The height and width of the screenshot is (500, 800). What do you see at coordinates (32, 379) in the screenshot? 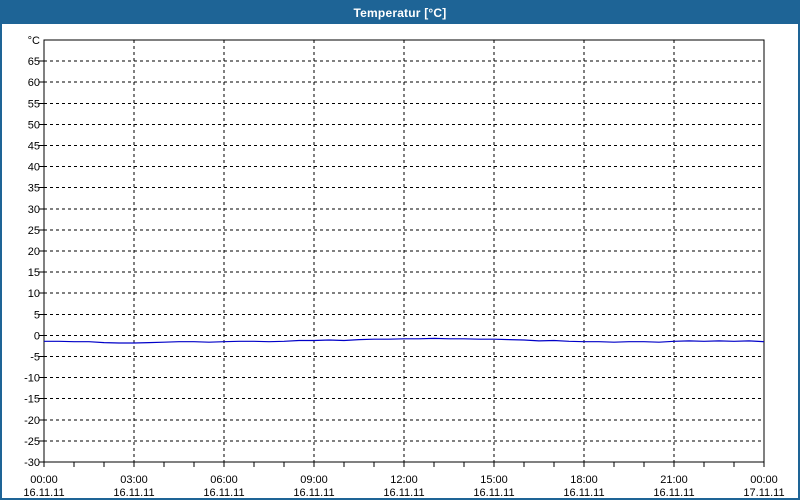
I see `y-axis-label: -10` at bounding box center [32, 379].